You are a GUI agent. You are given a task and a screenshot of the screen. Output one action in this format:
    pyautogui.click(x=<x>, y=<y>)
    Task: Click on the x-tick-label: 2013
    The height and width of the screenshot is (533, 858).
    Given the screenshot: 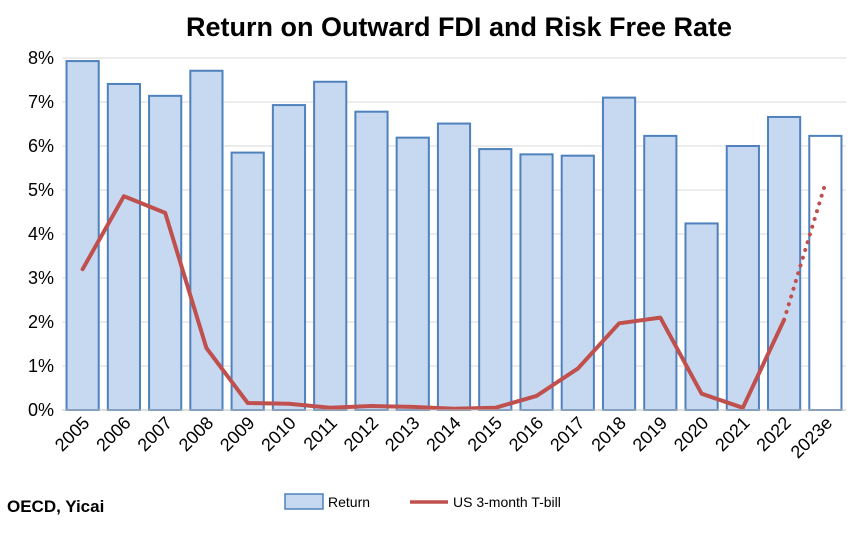 What is the action you would take?
    pyautogui.click(x=402, y=434)
    